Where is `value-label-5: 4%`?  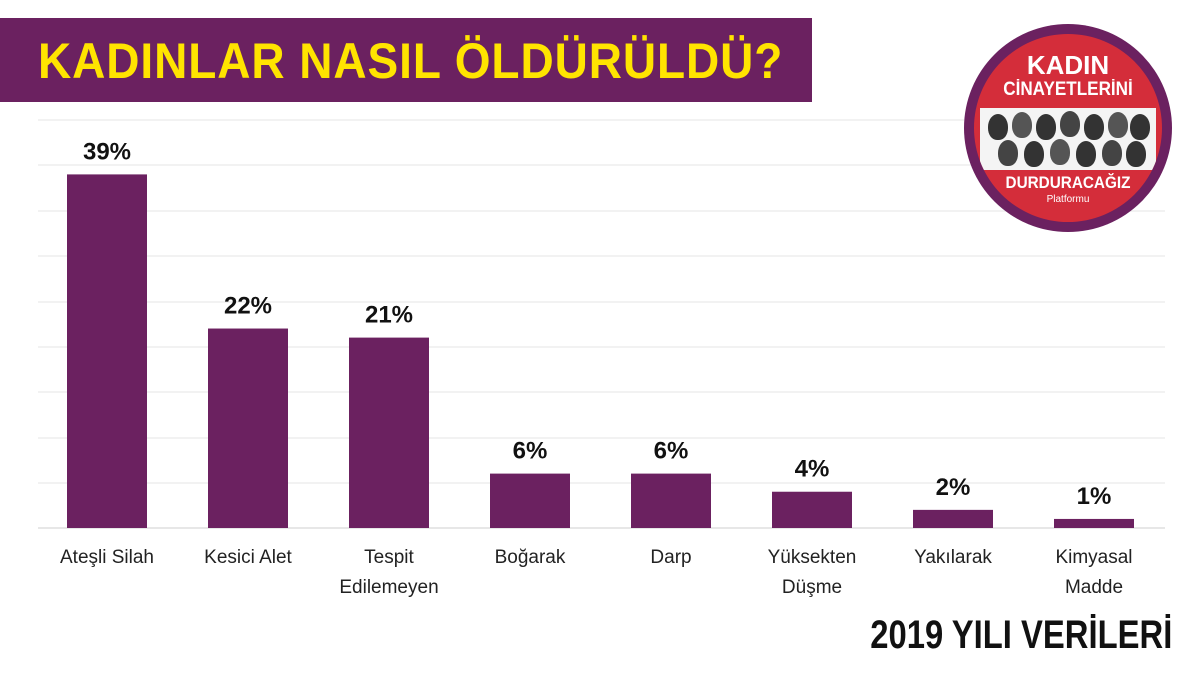
value-label-5: 4% is located at coordinates (812, 469).